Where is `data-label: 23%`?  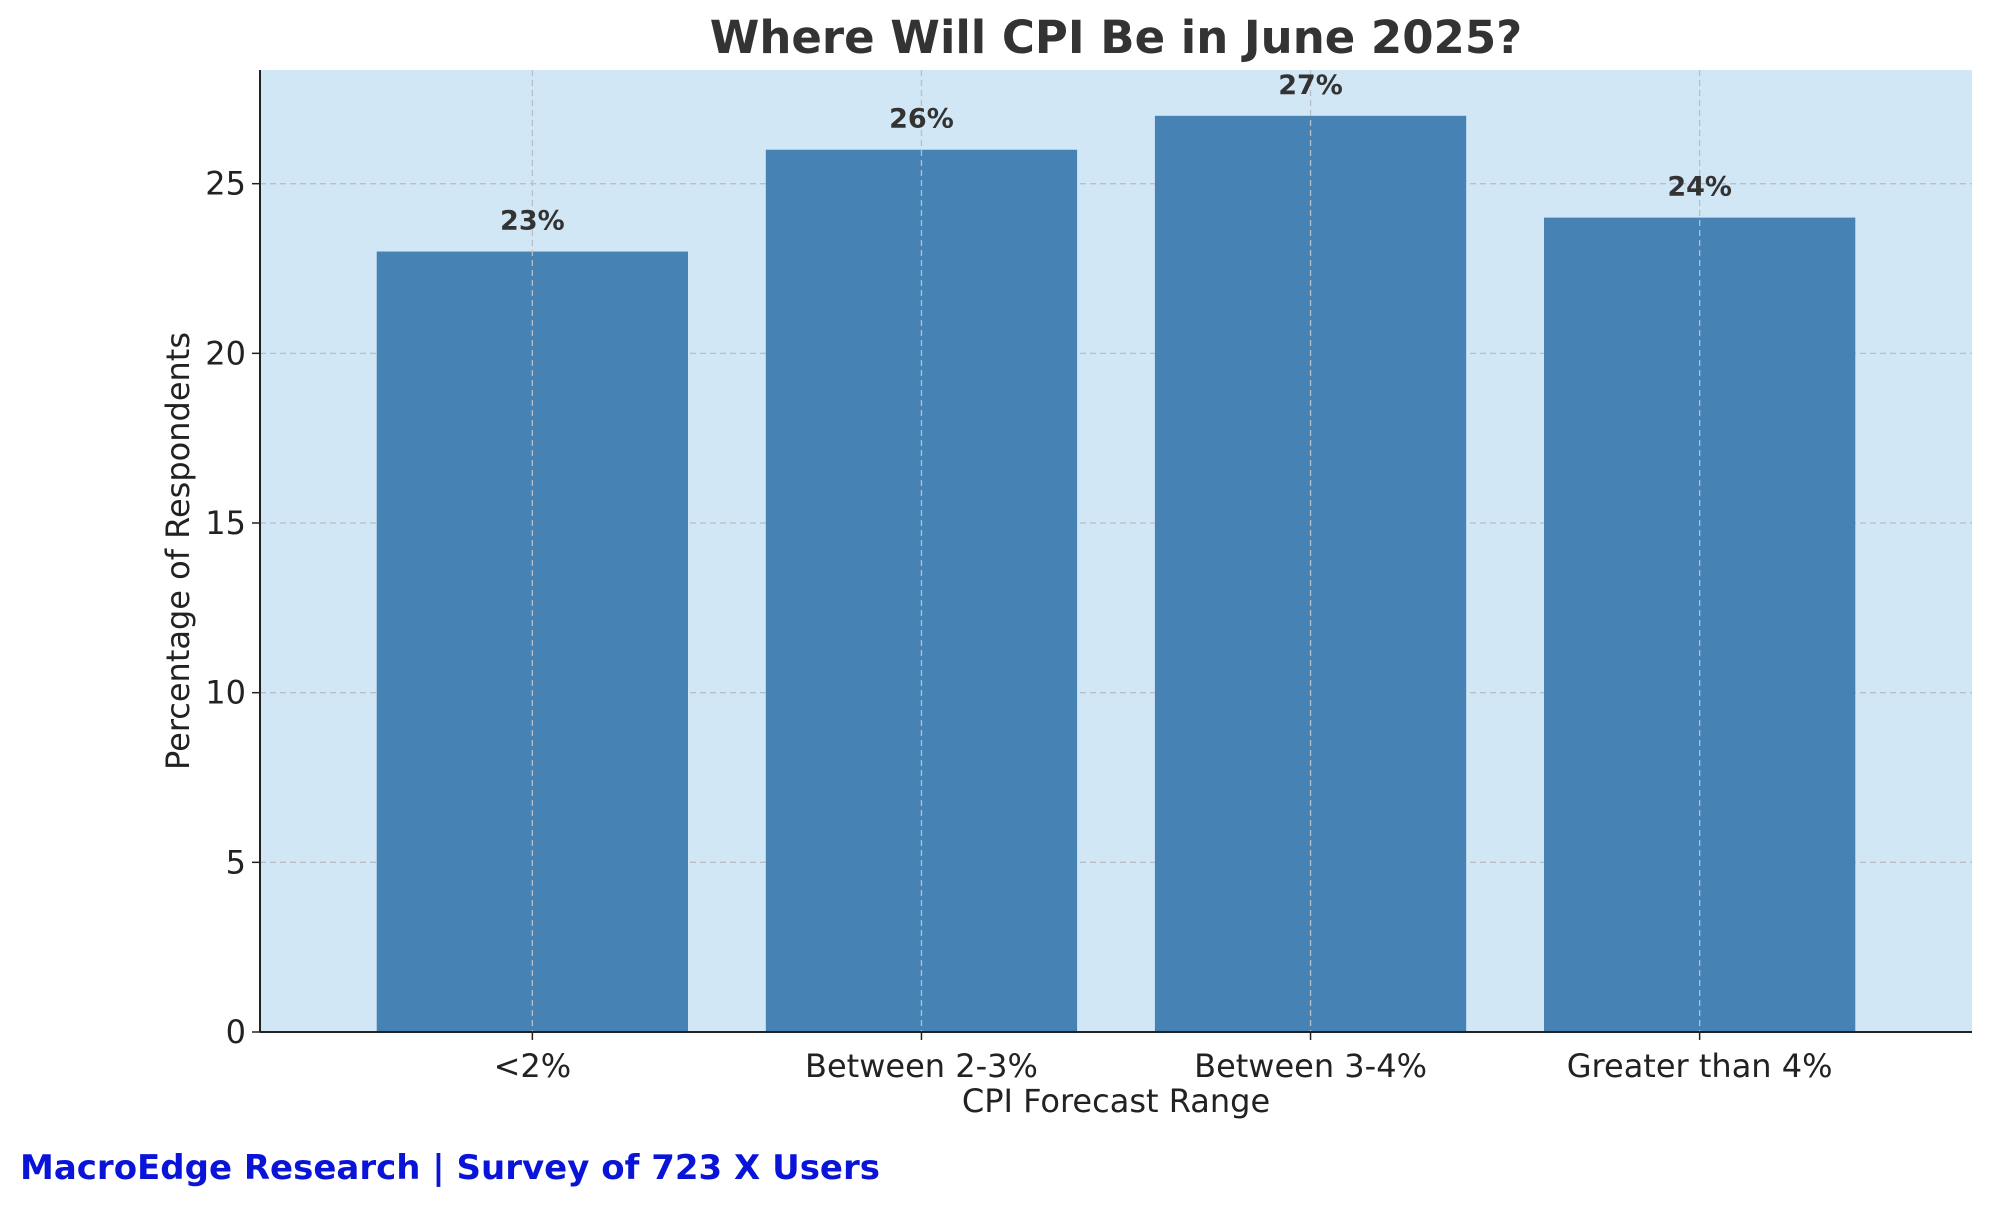 data-label: 23% is located at coordinates (532, 221).